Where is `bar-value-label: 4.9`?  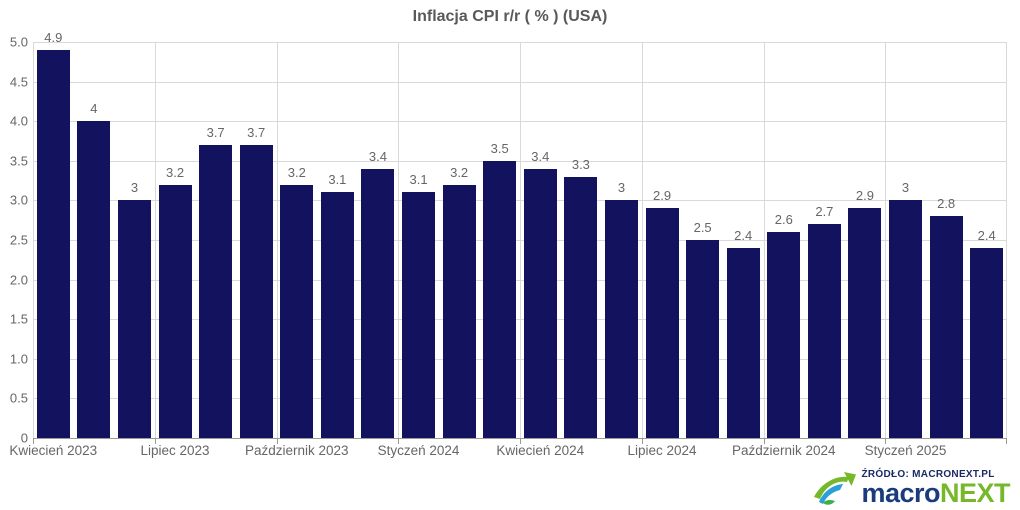
bar-value-label: 4.9 is located at coordinates (53, 37).